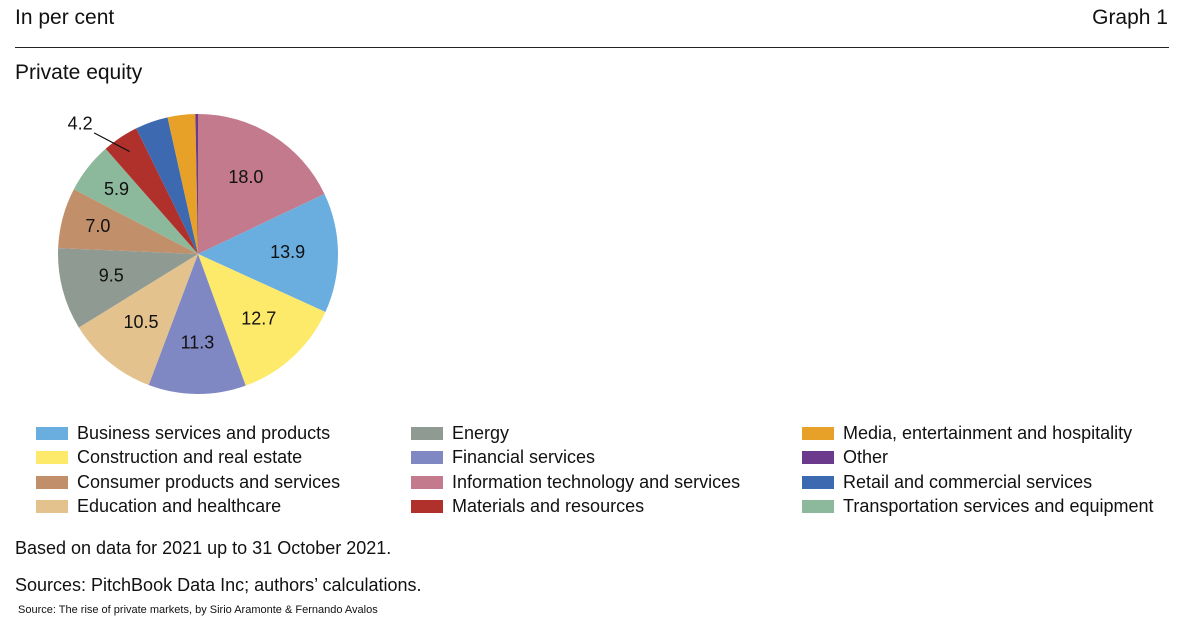 This screenshot has height=629, width=1200. I want to click on legend-label: Information technology and services, so click(596, 481).